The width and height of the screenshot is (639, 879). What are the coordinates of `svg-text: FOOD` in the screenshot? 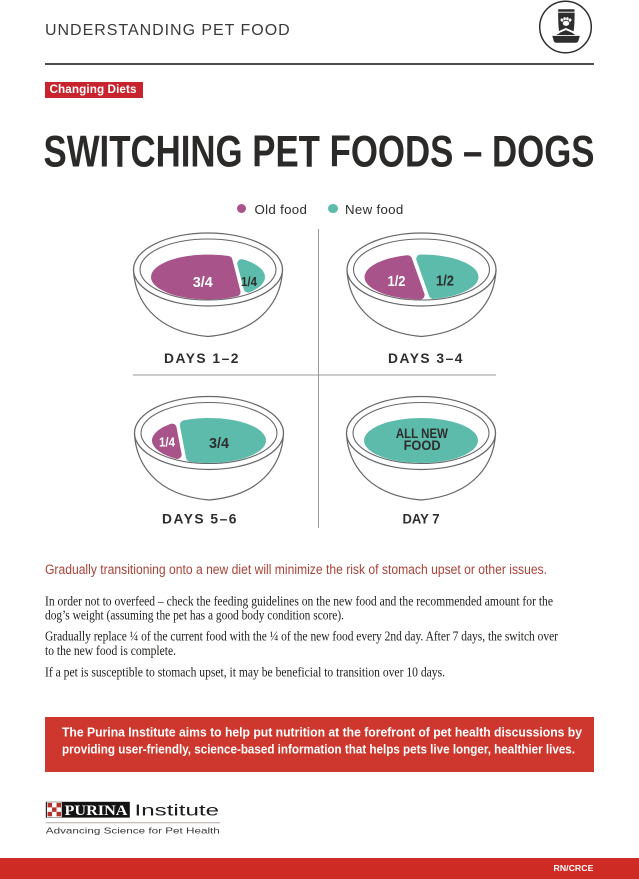 It's located at (422, 445).